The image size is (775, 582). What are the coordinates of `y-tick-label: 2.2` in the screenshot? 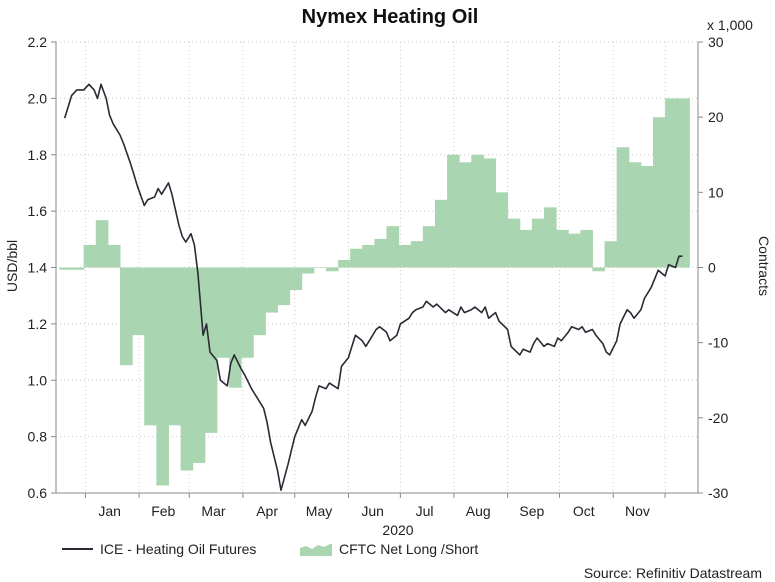 It's located at (38, 42).